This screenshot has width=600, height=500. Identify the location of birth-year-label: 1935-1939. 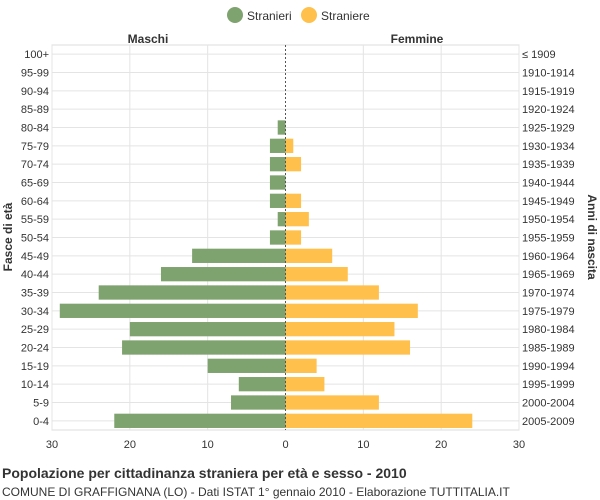
(548, 165).